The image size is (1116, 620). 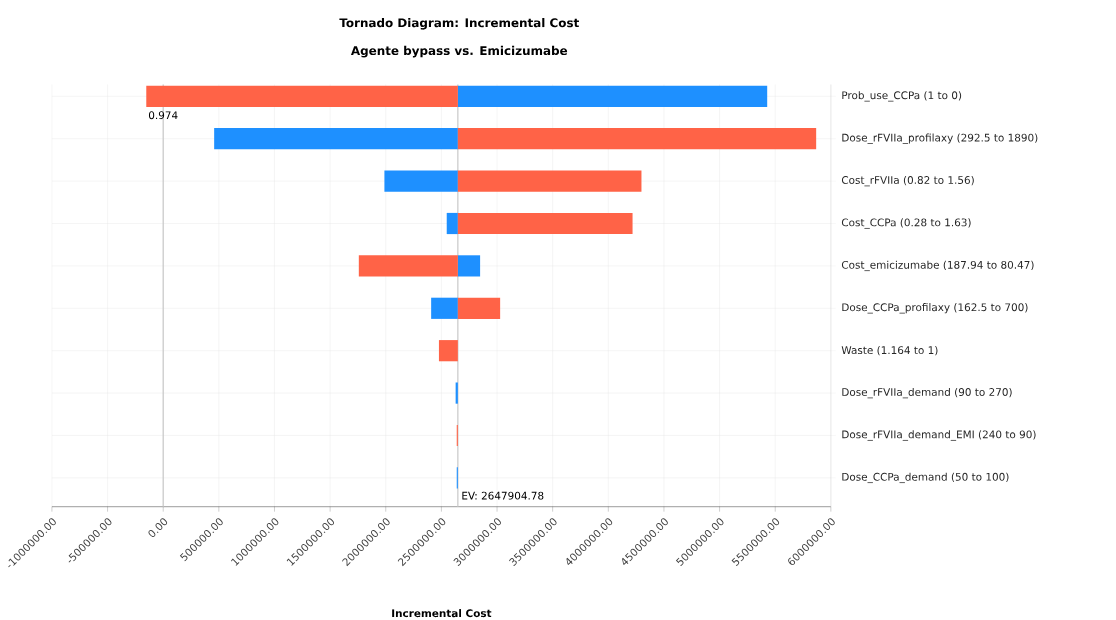 I want to click on chart-subtitle: Agente bypass vs. Emicizumabe, so click(x=459, y=51).